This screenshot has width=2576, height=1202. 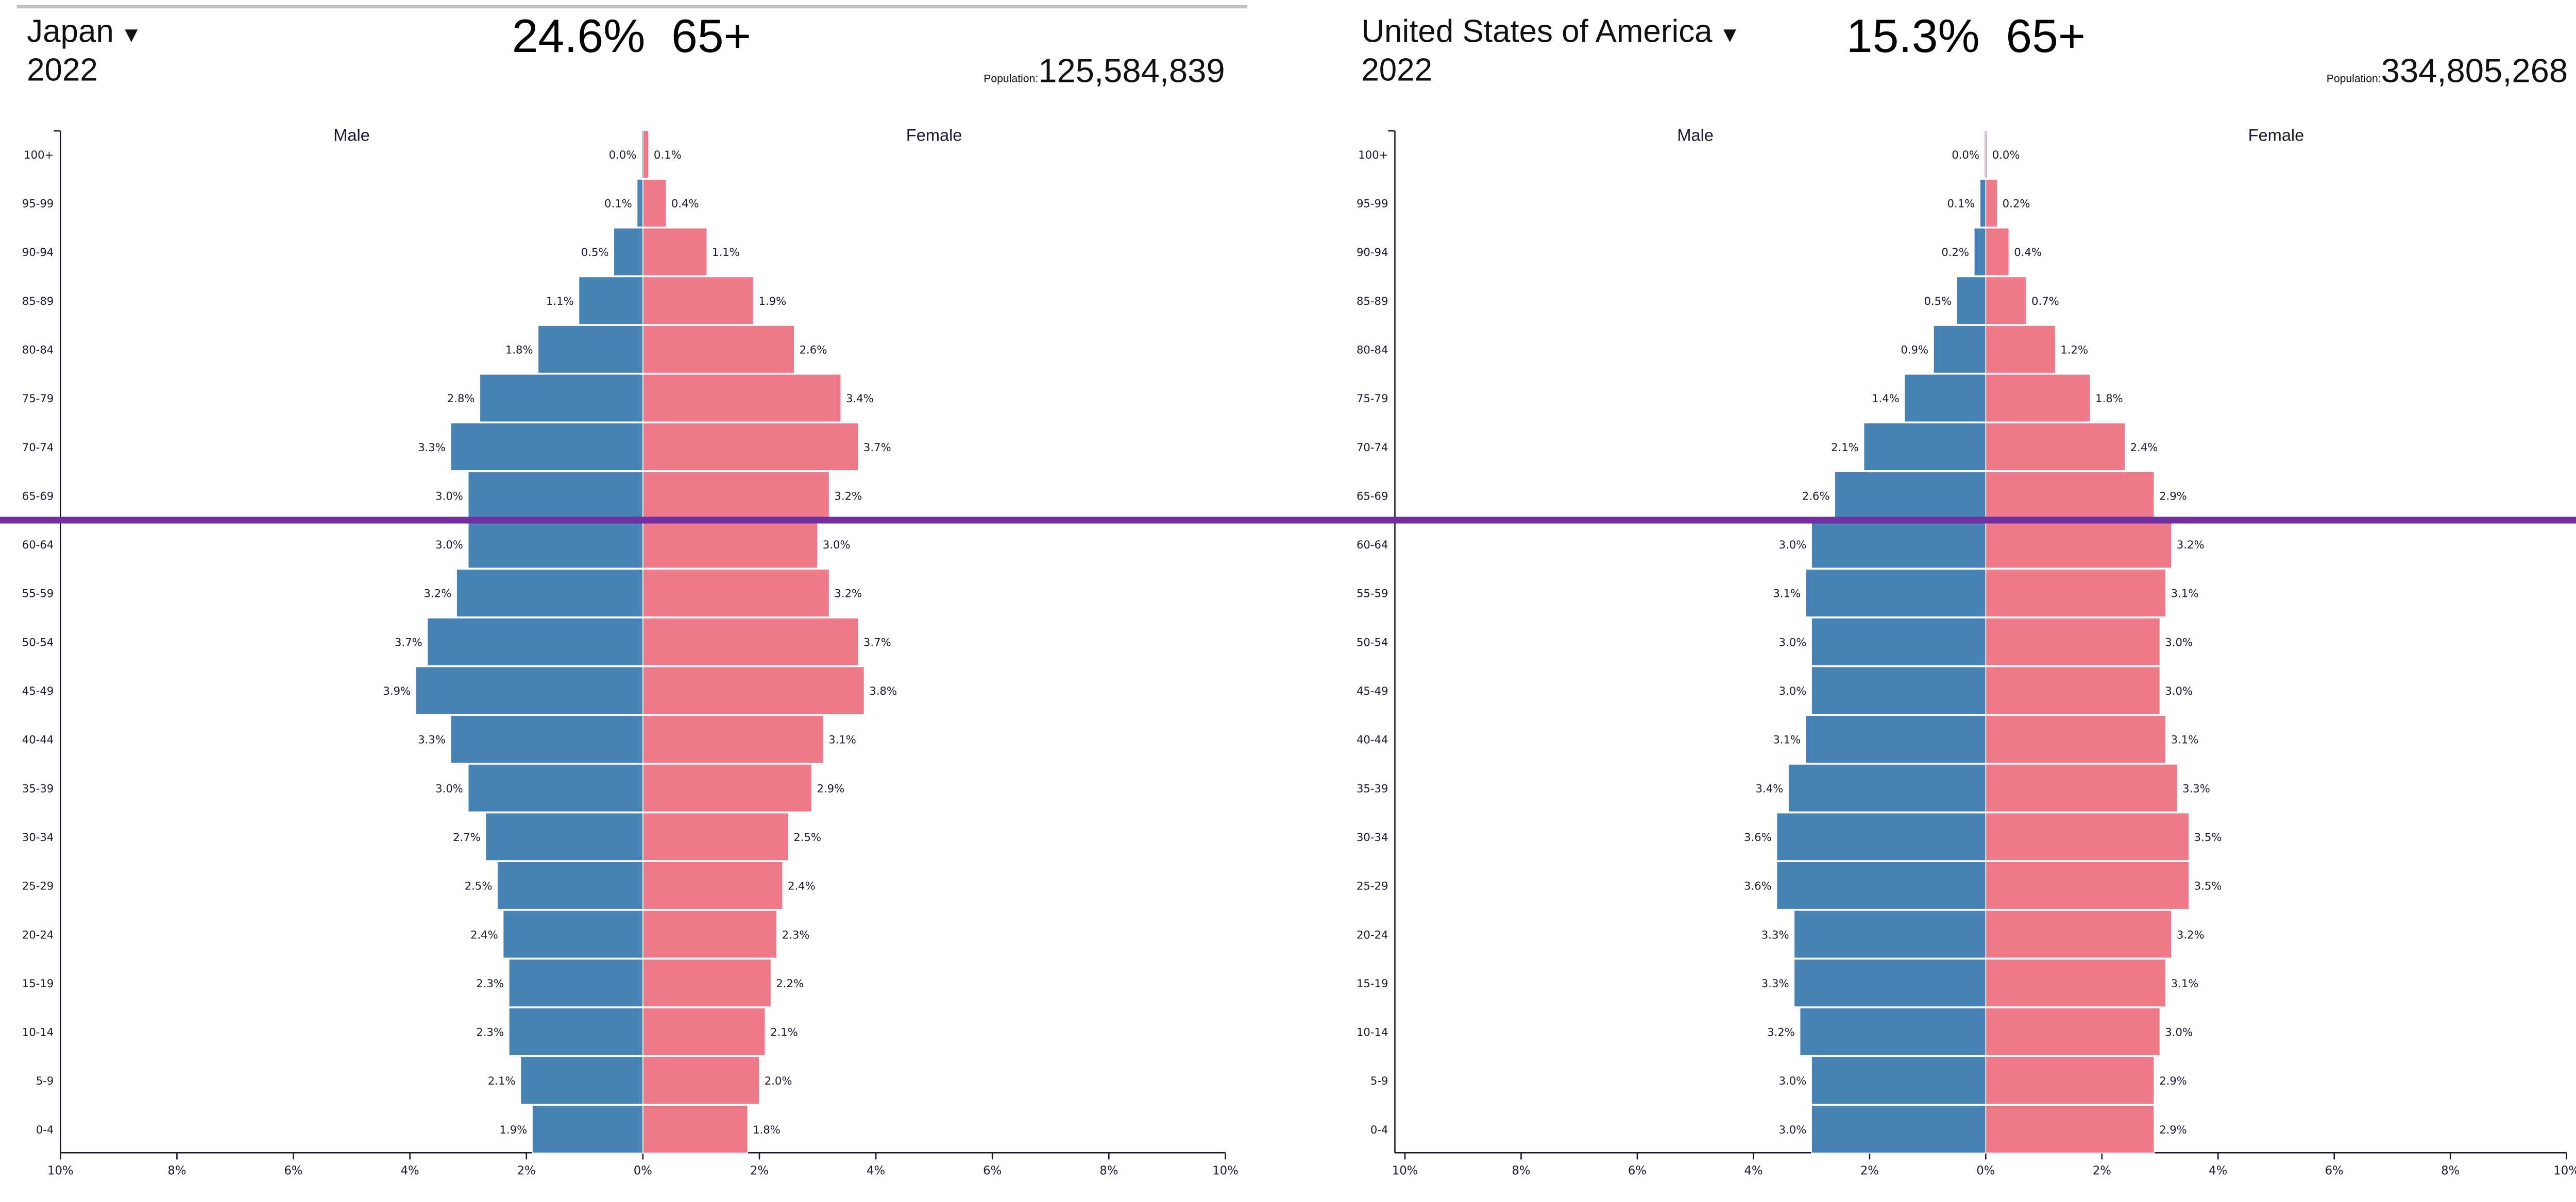 What do you see at coordinates (84, 34) in the screenshot?
I see `country-selector-japan: Japan ▼` at bounding box center [84, 34].